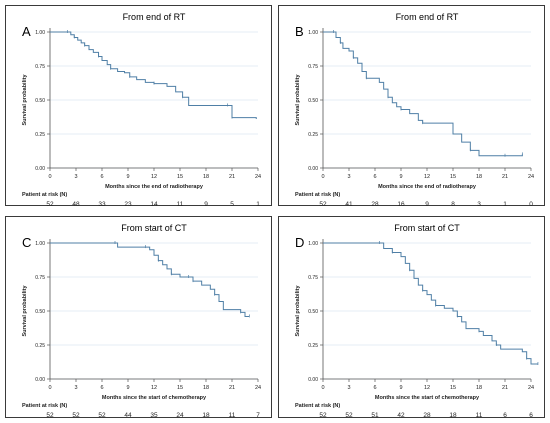  Describe the element at coordinates (154, 415) in the screenshot. I see `risk-count: 35` at that location.